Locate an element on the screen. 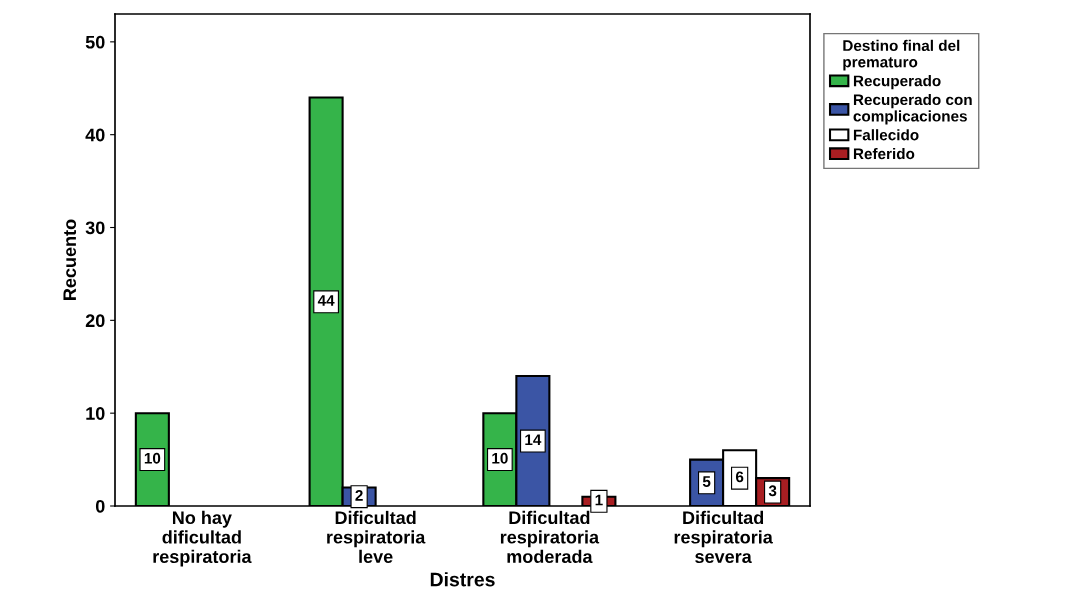  legend-title: Destino final del prematuro is located at coordinates (901, 55).